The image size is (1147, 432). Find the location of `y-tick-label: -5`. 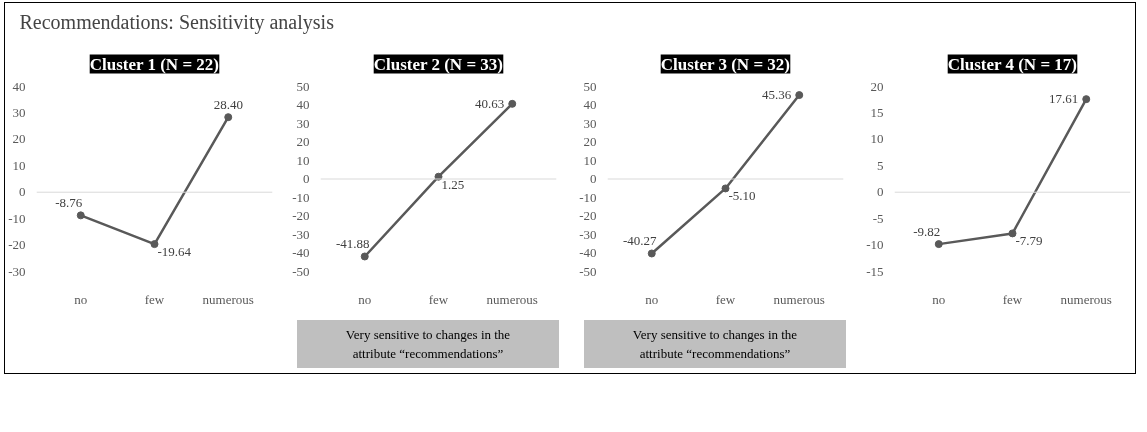

y-tick-label: -5 is located at coordinates (878, 218).